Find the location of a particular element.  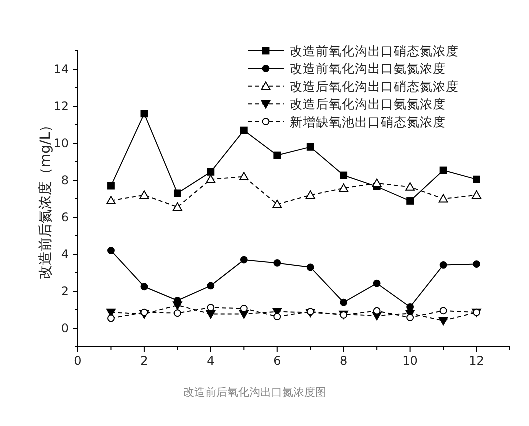

x-tick-label: 2 is located at coordinates (144, 361).